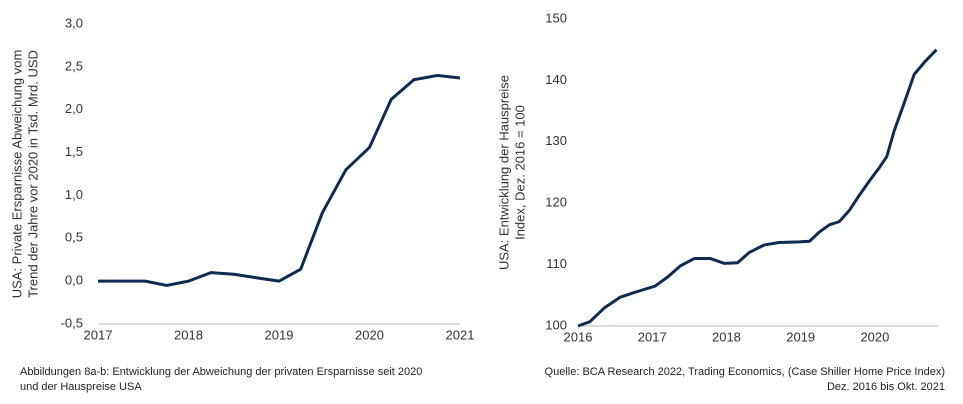 This screenshot has width=963, height=404. I want to click on y-tick-label: 150, so click(556, 17).